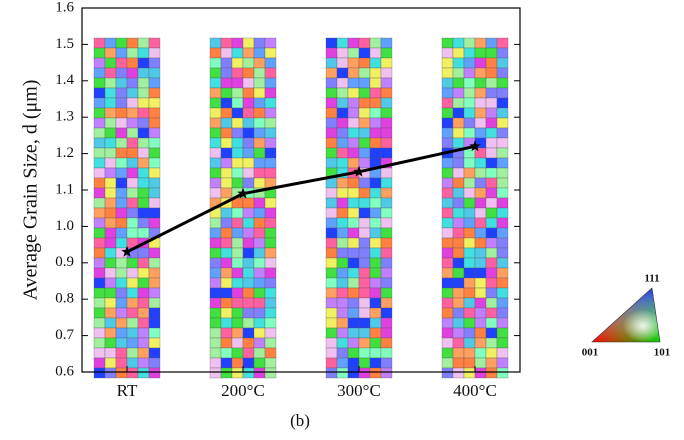 Image resolution: width=684 pixels, height=440 pixels. What do you see at coordinates (590, 353) in the screenshot?
I see `ipf-label: 001` at bounding box center [590, 353].